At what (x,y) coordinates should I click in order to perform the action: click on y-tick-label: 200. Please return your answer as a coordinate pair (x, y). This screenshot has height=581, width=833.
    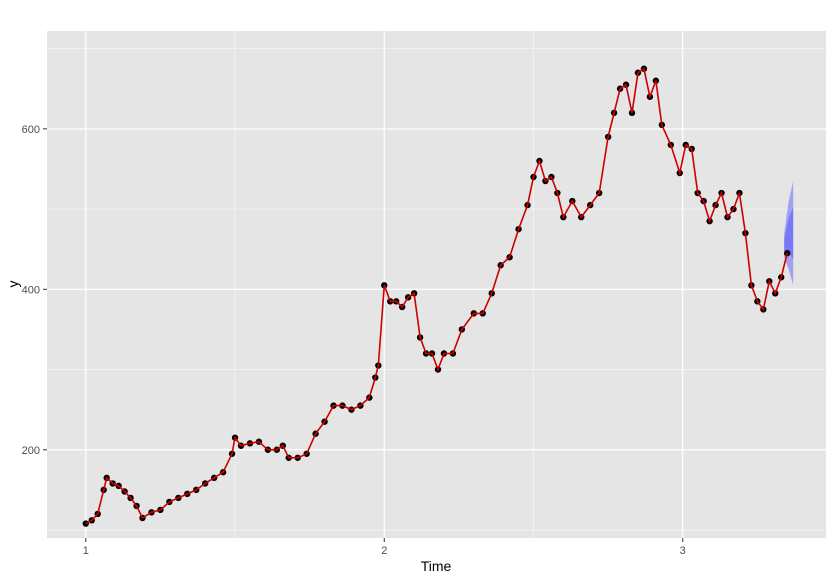
    Looking at the image, I should click on (31, 451).